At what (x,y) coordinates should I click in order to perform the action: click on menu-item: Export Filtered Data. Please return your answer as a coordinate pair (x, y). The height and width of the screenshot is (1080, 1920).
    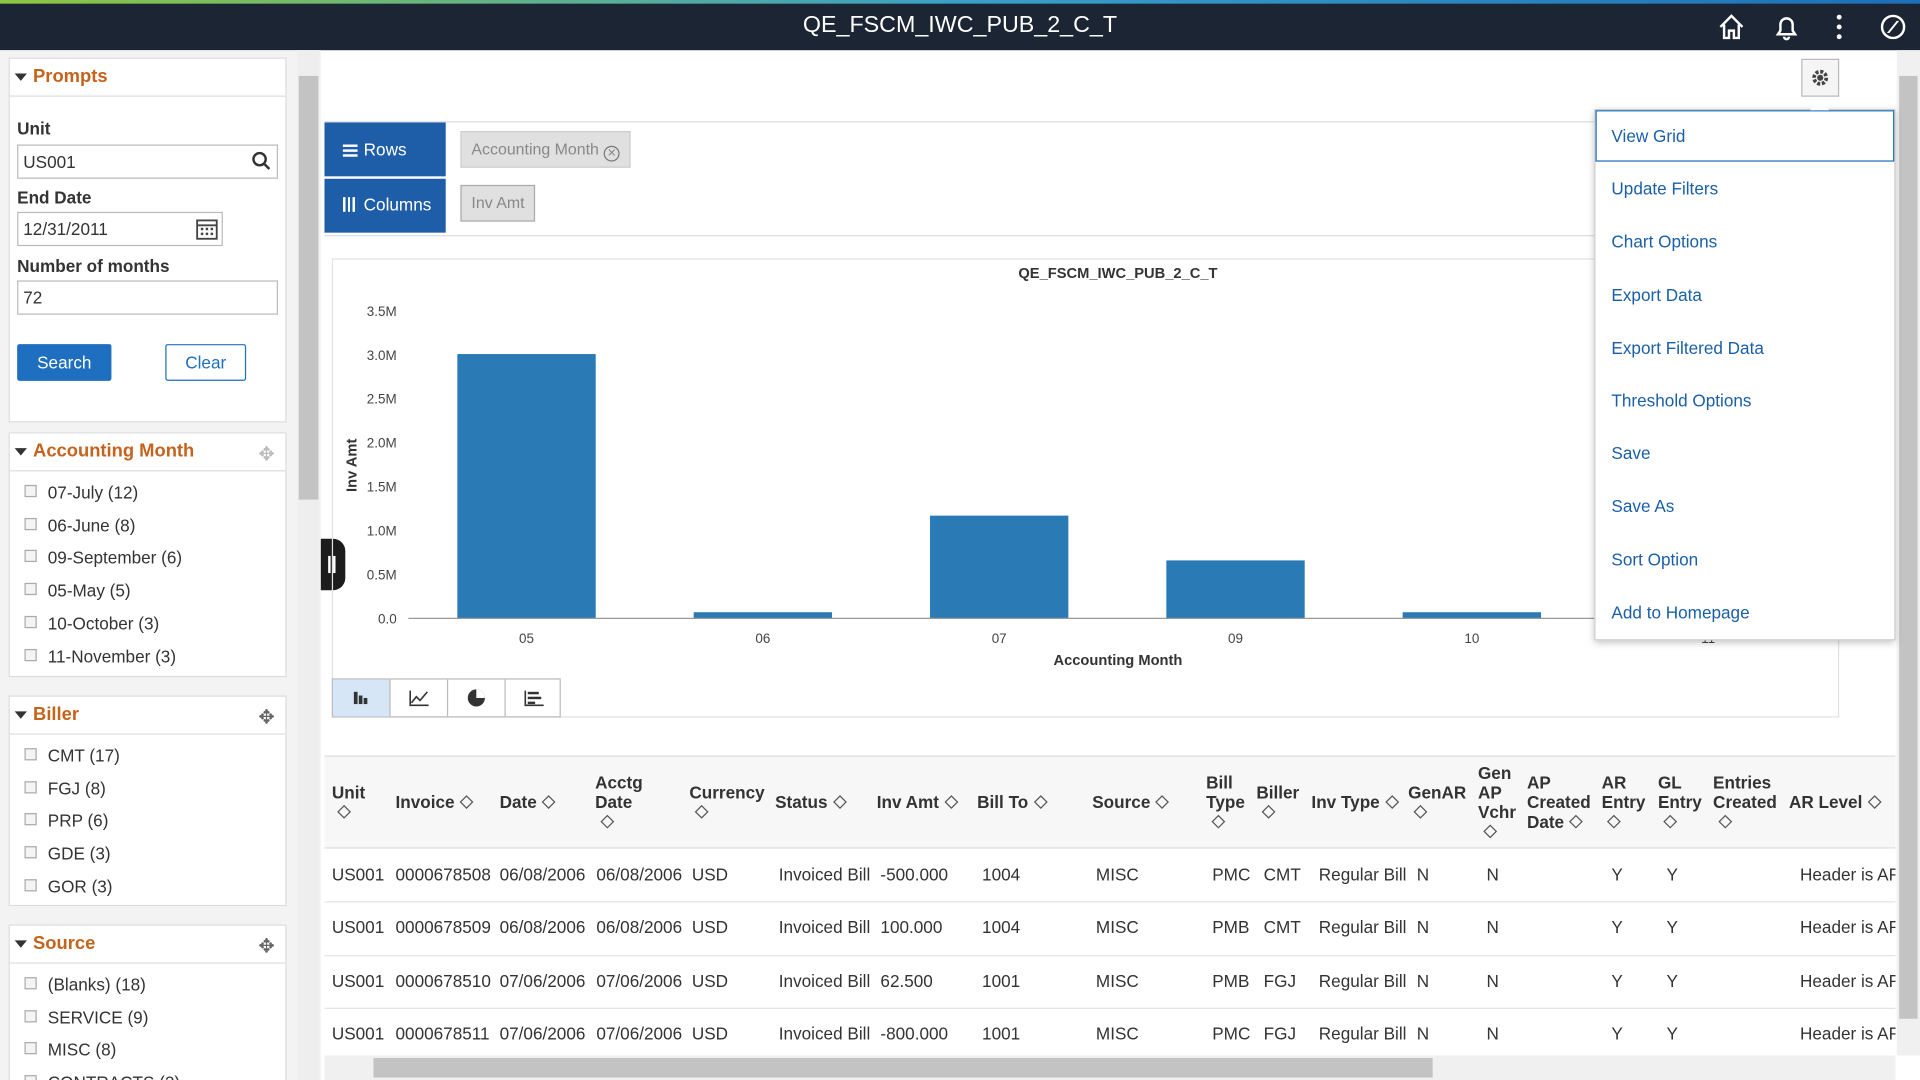
    Looking at the image, I should click on (1687, 347).